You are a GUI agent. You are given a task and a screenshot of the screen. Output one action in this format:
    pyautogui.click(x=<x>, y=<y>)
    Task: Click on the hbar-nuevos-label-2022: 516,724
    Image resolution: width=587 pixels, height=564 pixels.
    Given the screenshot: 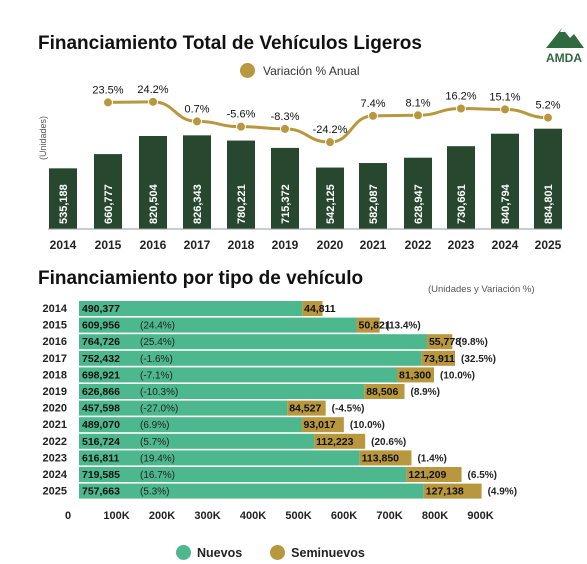 What is the action you would take?
    pyautogui.click(x=101, y=442)
    